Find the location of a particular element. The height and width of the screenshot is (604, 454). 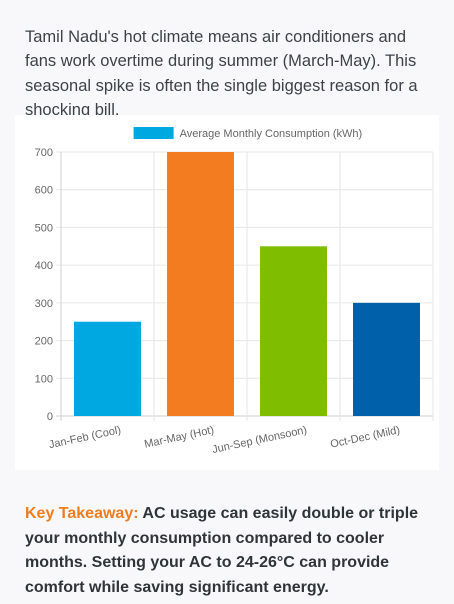

y-tick-label: 400 is located at coordinates (44, 266).